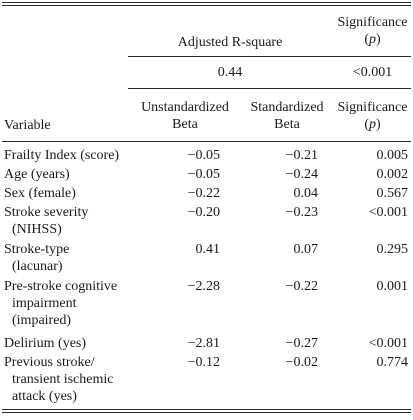  What do you see at coordinates (372, 22) in the screenshot?
I see `significance-header-label: Significance` at bounding box center [372, 22].